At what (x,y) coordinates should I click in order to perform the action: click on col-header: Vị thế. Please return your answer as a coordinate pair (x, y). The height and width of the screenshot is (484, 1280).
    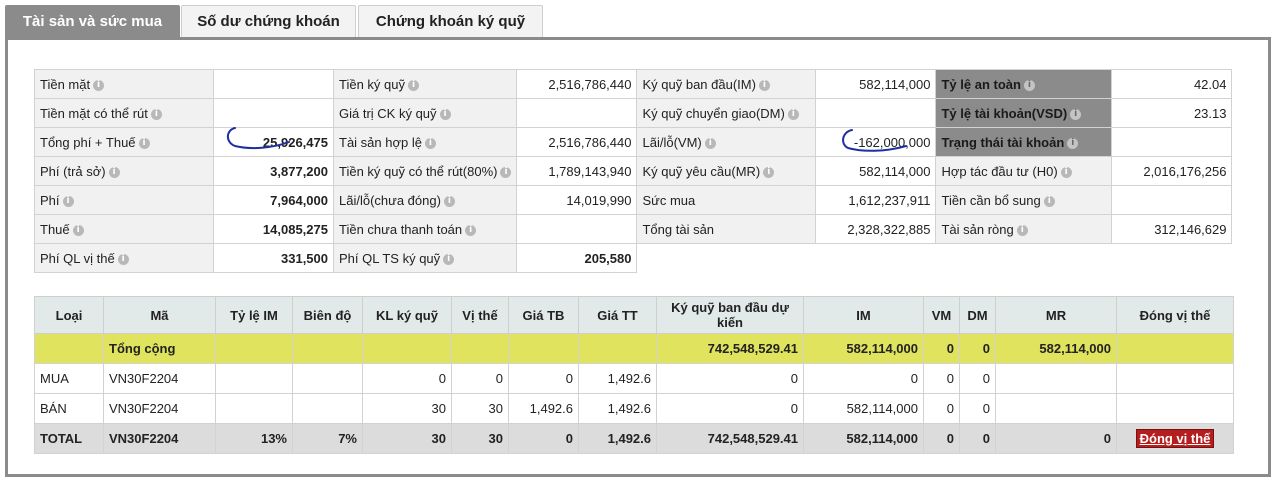
    Looking at the image, I should click on (480, 315).